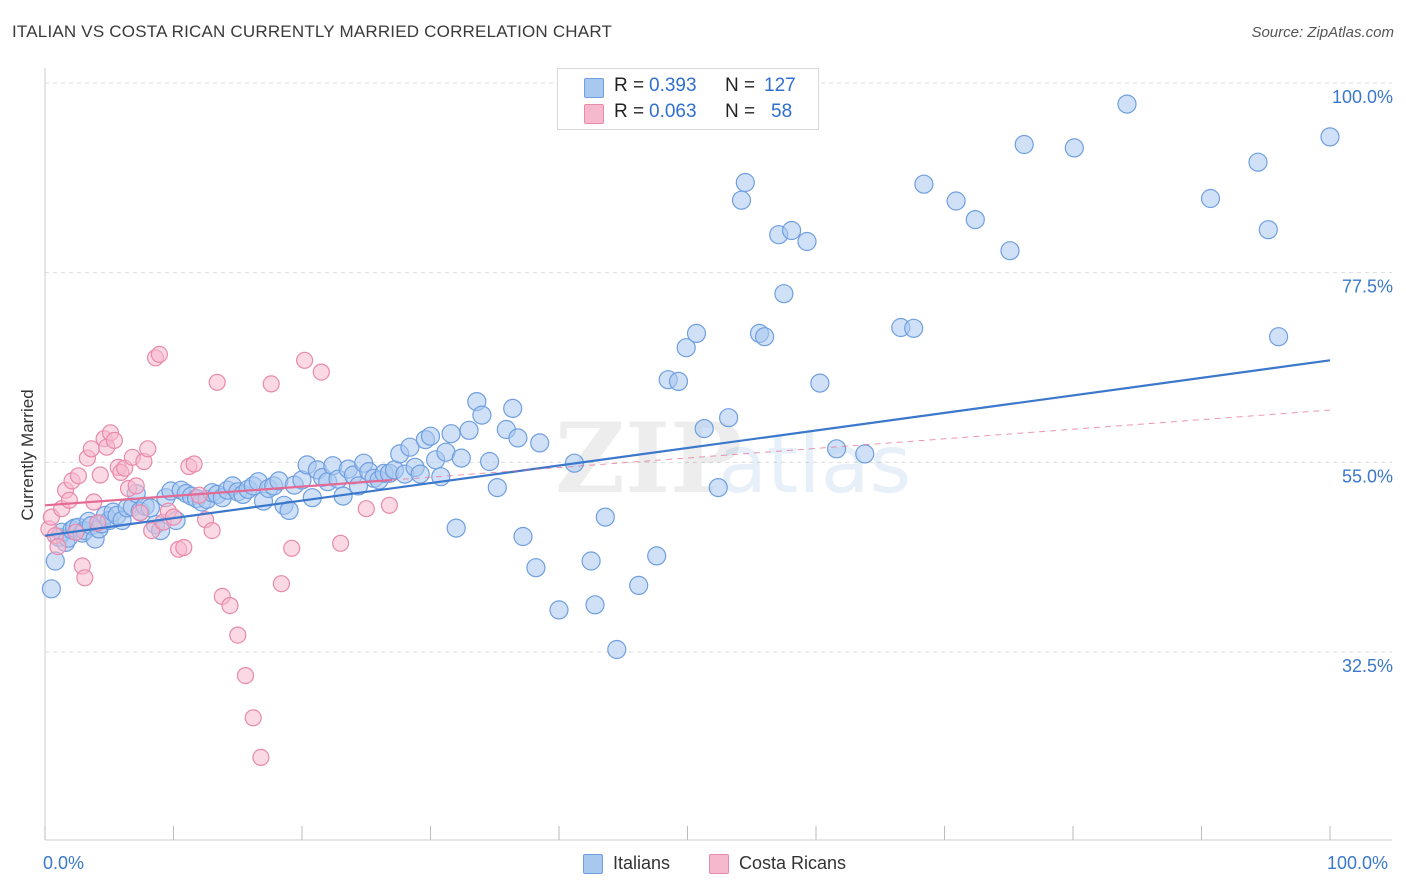 The height and width of the screenshot is (892, 1406). What do you see at coordinates (1358, 863) in the screenshot?
I see `x-tick-label-max: 100.0%` at bounding box center [1358, 863].